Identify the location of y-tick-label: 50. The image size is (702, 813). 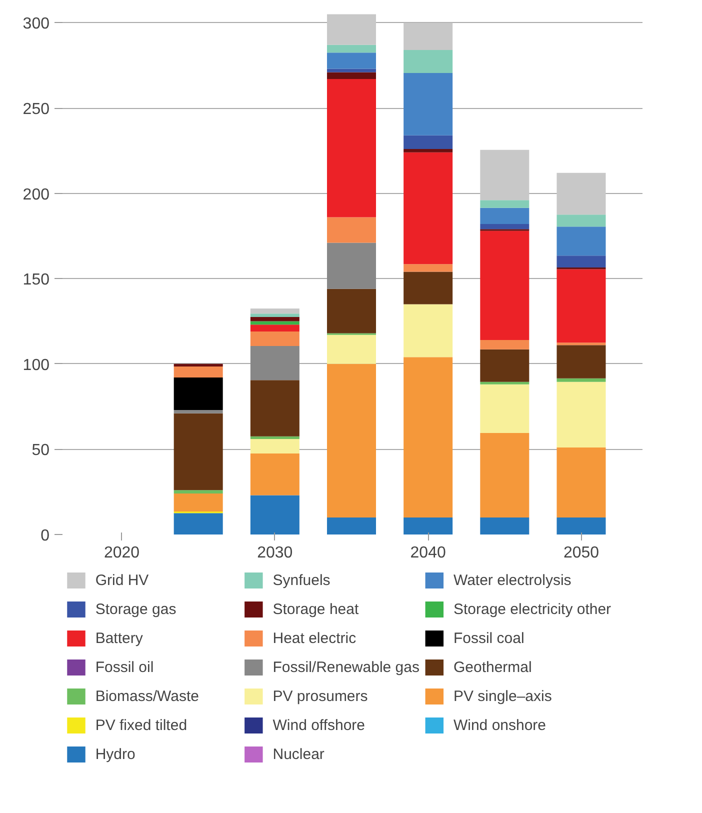
(41, 451).